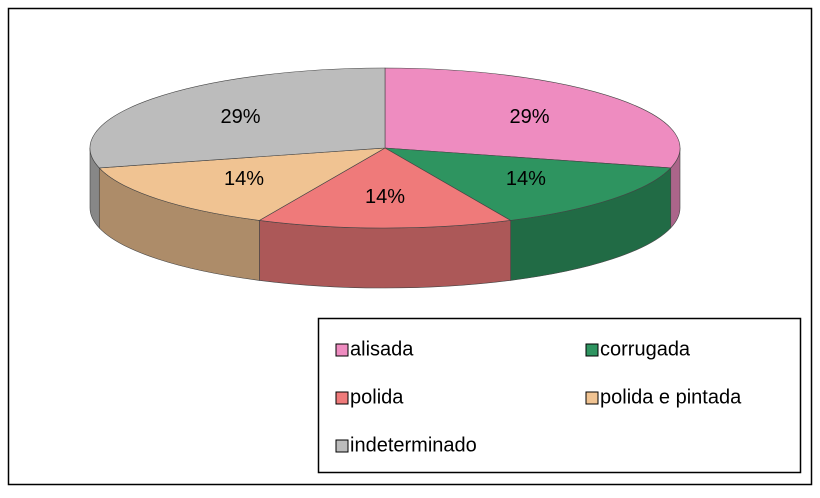 The height and width of the screenshot is (498, 820). Describe the element at coordinates (671, 397) in the screenshot. I see `legend-label: polida e pintada` at that location.